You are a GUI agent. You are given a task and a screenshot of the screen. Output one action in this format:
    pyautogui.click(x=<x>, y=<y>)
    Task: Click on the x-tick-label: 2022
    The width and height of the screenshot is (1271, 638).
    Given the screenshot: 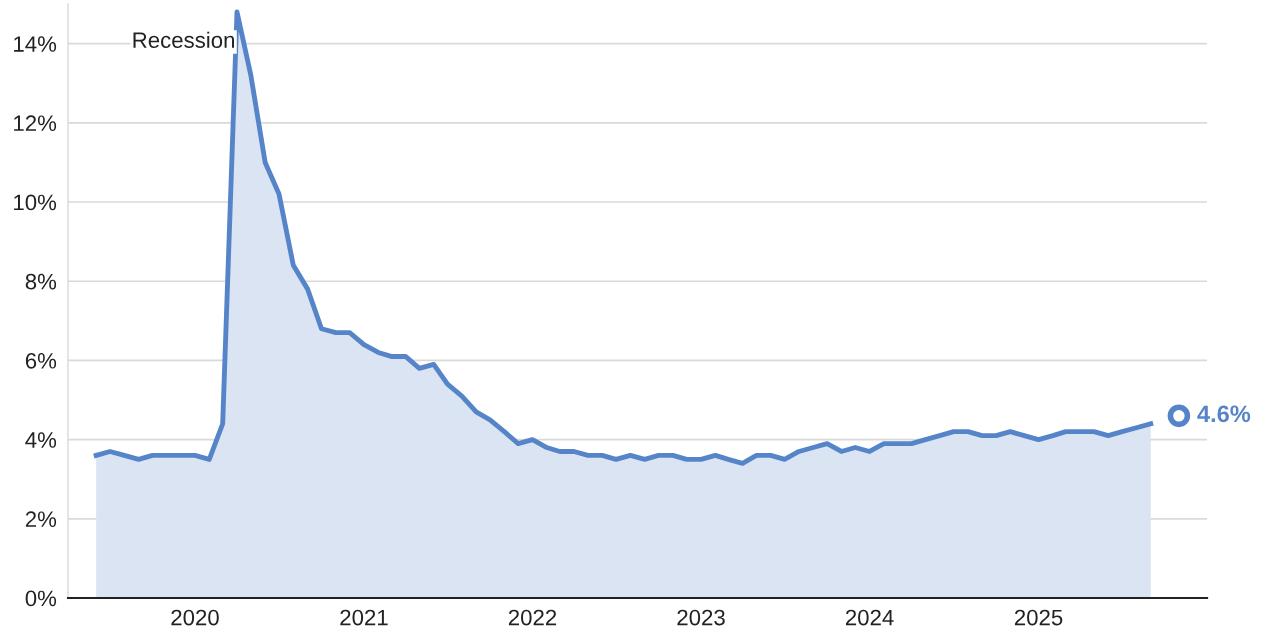 What is the action you would take?
    pyautogui.click(x=532, y=617)
    